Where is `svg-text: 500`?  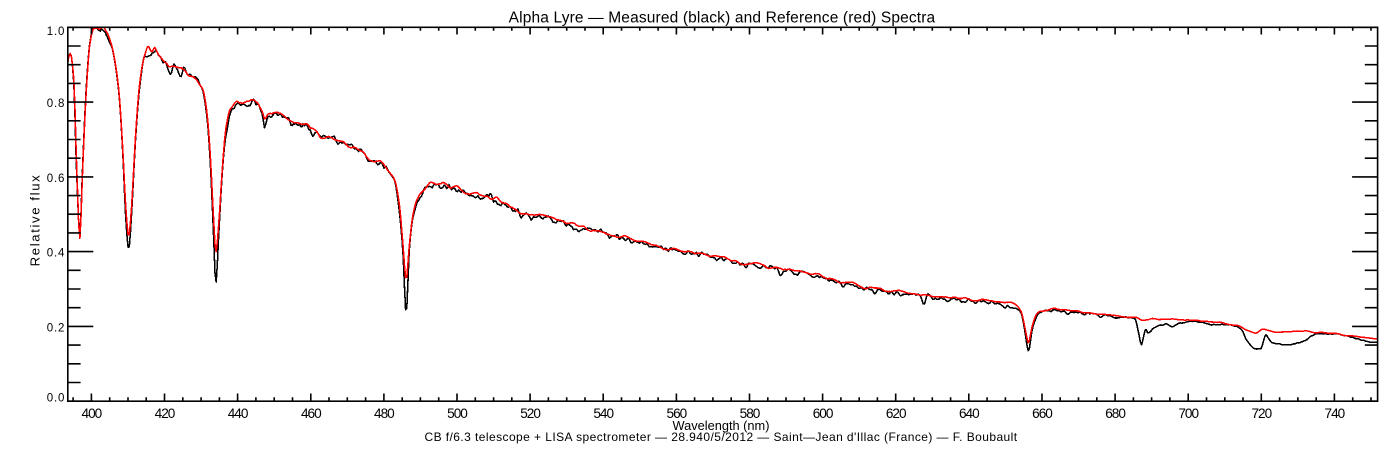
svg-text: 500 is located at coordinates (457, 413).